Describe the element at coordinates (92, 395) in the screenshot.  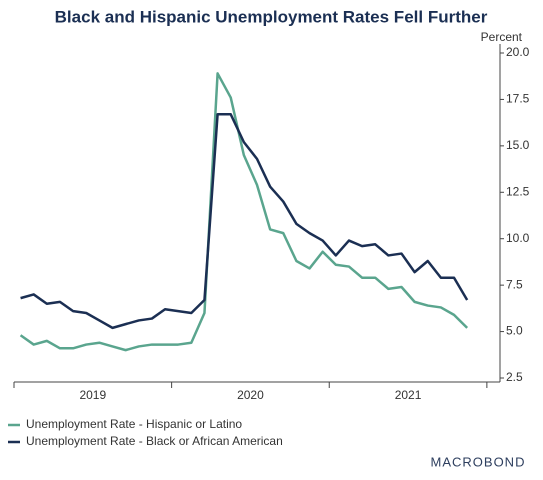
I see `x-tick-label: 2019` at that location.